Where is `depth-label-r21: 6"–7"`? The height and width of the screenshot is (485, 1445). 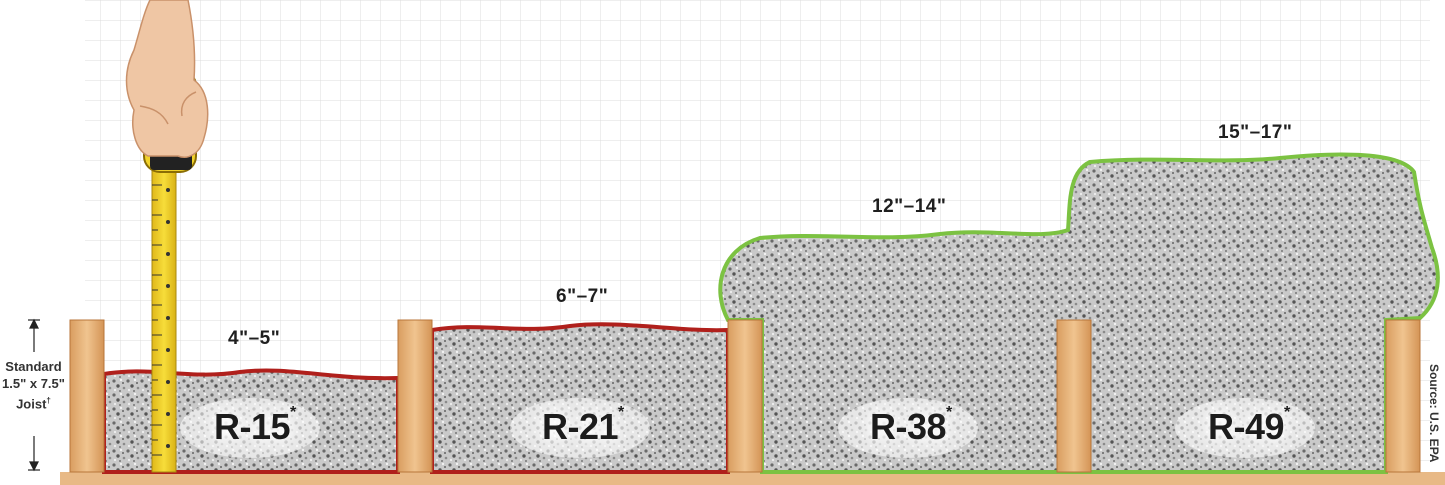
depth-label-r21: 6"–7" is located at coordinates (582, 296).